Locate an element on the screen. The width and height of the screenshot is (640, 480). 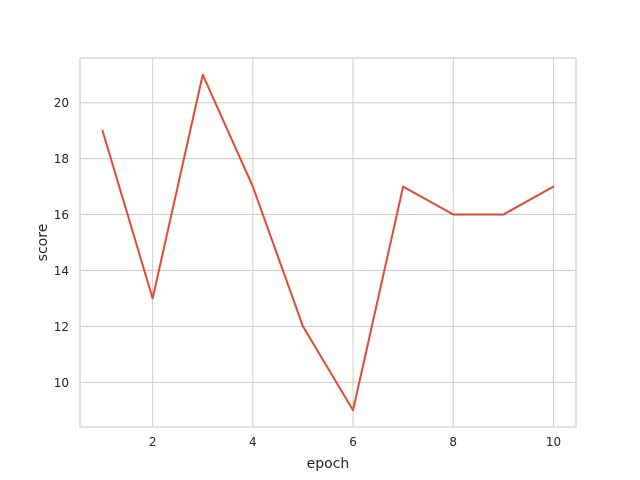
y-tick-label: 20 is located at coordinates (61, 103).